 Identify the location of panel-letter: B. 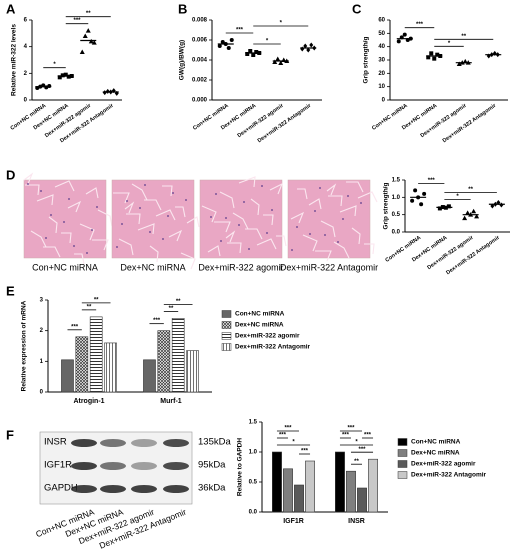
(182, 8).